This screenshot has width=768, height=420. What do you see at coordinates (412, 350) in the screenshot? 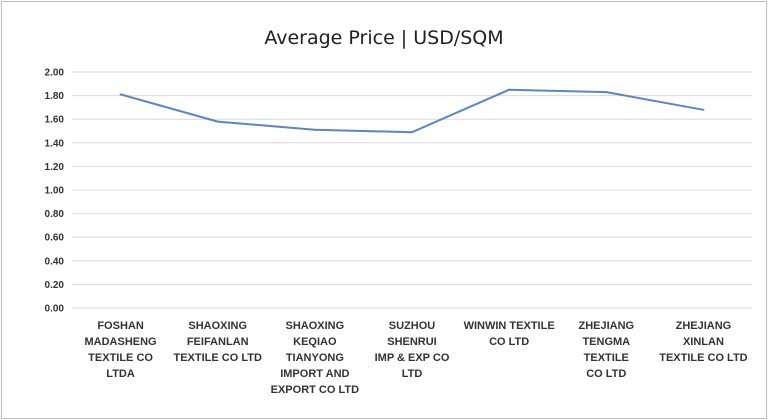
I see `x-tick-label: SUZHOU SHENRUI IMP & EXP CO LTD` at bounding box center [412, 350].